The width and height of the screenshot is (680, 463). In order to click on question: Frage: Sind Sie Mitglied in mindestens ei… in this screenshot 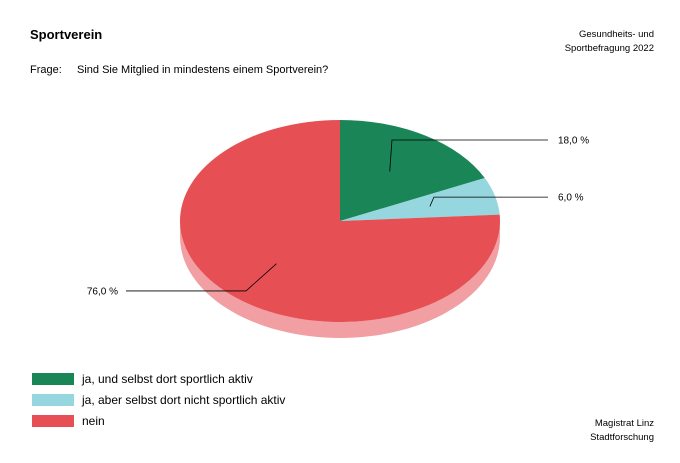, I will do `click(179, 70)`.